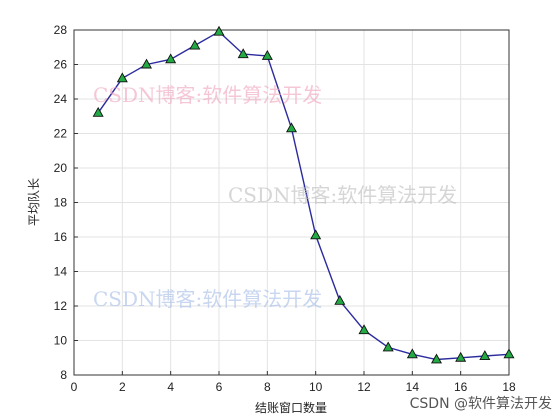  Describe the element at coordinates (207, 95) in the screenshot. I see `watermark-pink: CSDN博客:软件算法开发` at that location.